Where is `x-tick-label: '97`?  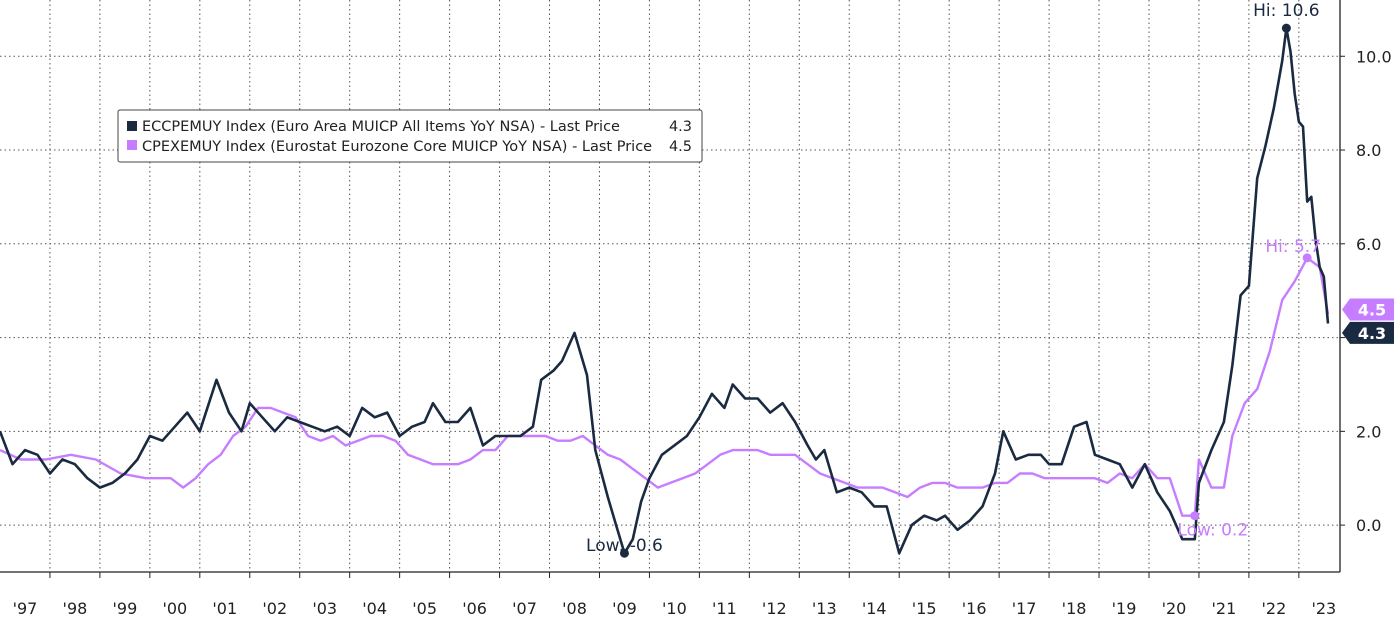
x-tick-label: '97 is located at coordinates (25, 608).